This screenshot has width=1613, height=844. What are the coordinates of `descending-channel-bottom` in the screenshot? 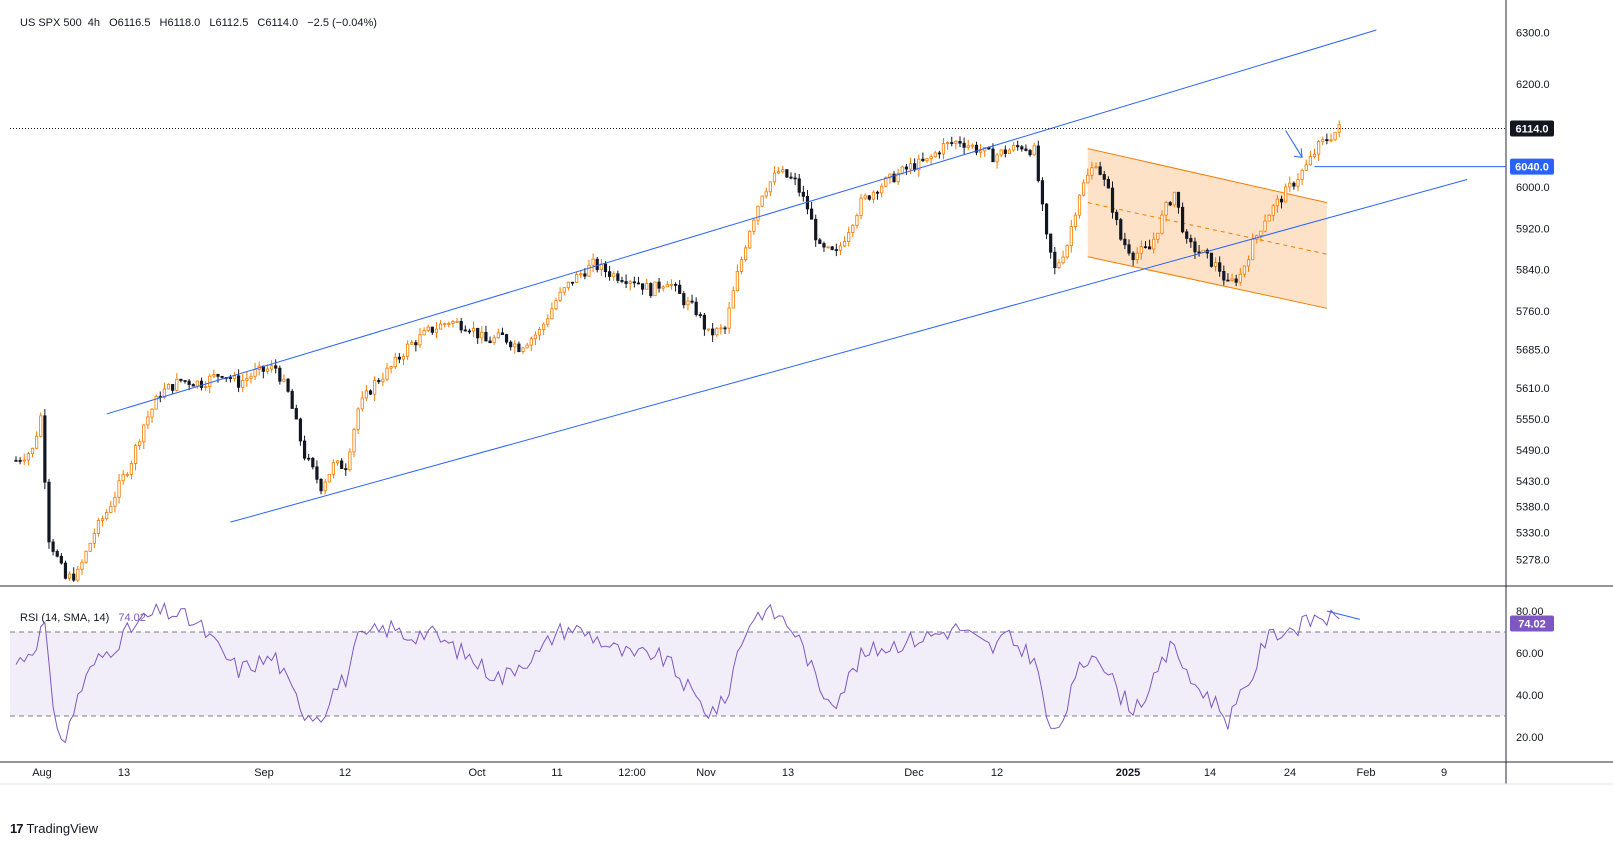 It's located at (1207, 282).